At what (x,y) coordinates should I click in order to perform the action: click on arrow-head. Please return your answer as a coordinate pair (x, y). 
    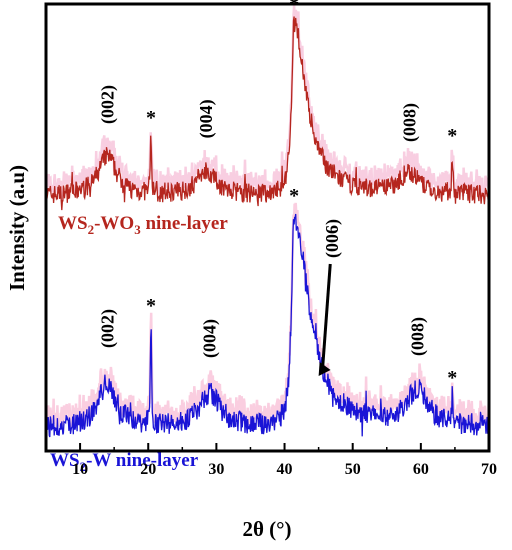
    Looking at the image, I should click on (324, 369).